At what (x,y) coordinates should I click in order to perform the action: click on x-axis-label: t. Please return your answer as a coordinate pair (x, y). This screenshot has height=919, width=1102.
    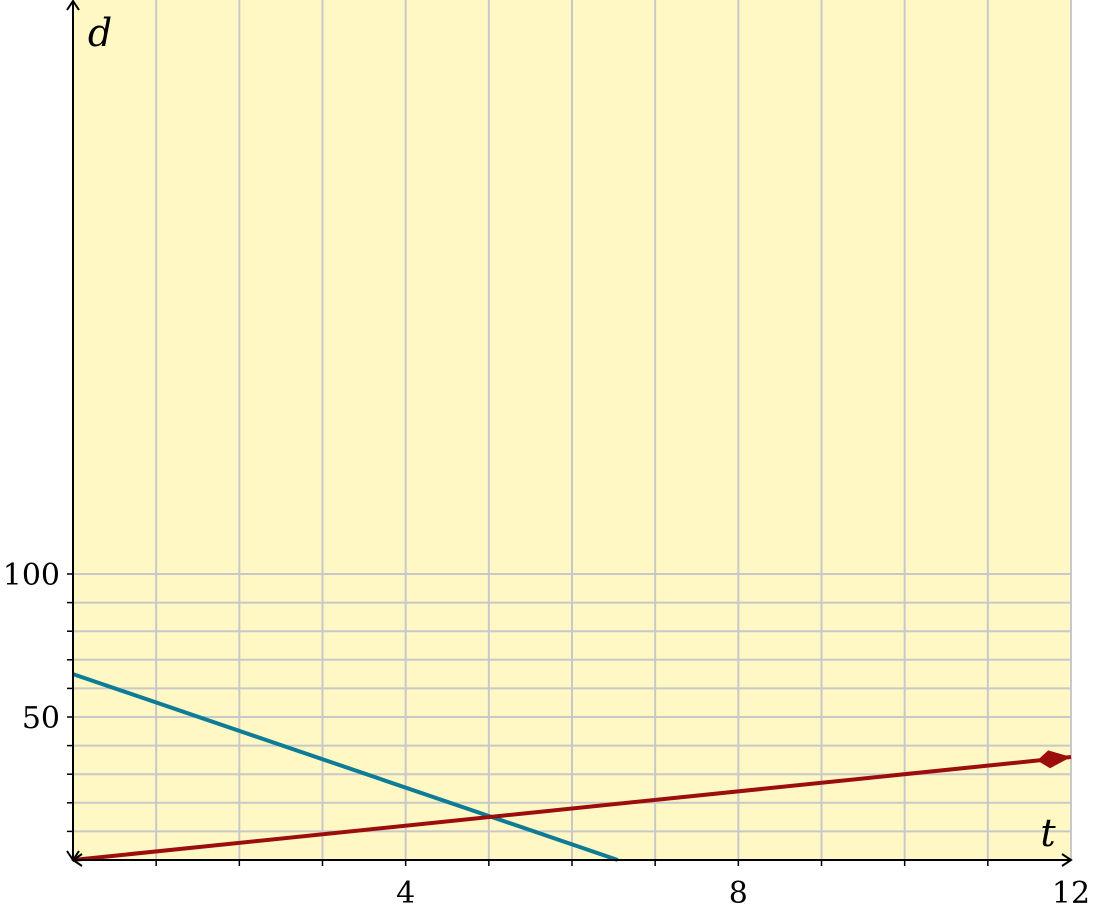
    Looking at the image, I should click on (1048, 833).